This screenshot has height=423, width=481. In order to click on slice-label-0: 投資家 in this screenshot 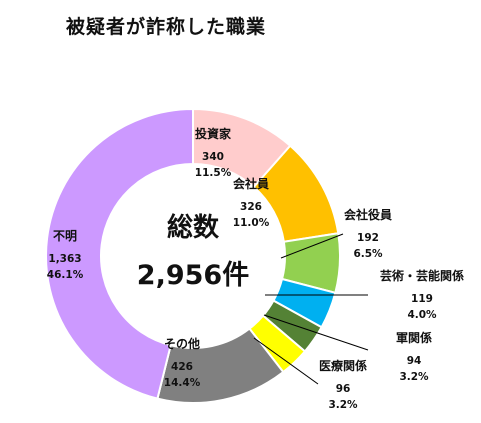, I will do `click(213, 133)`.